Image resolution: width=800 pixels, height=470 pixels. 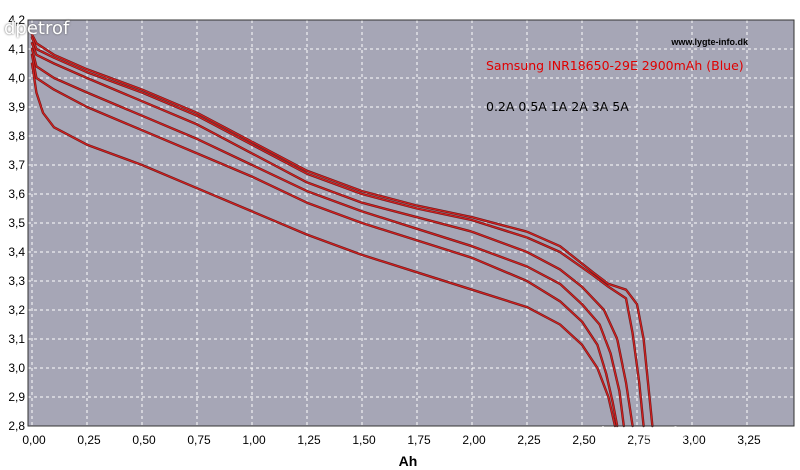 I want to click on x-tick-label: 1,25, so click(x=309, y=440).